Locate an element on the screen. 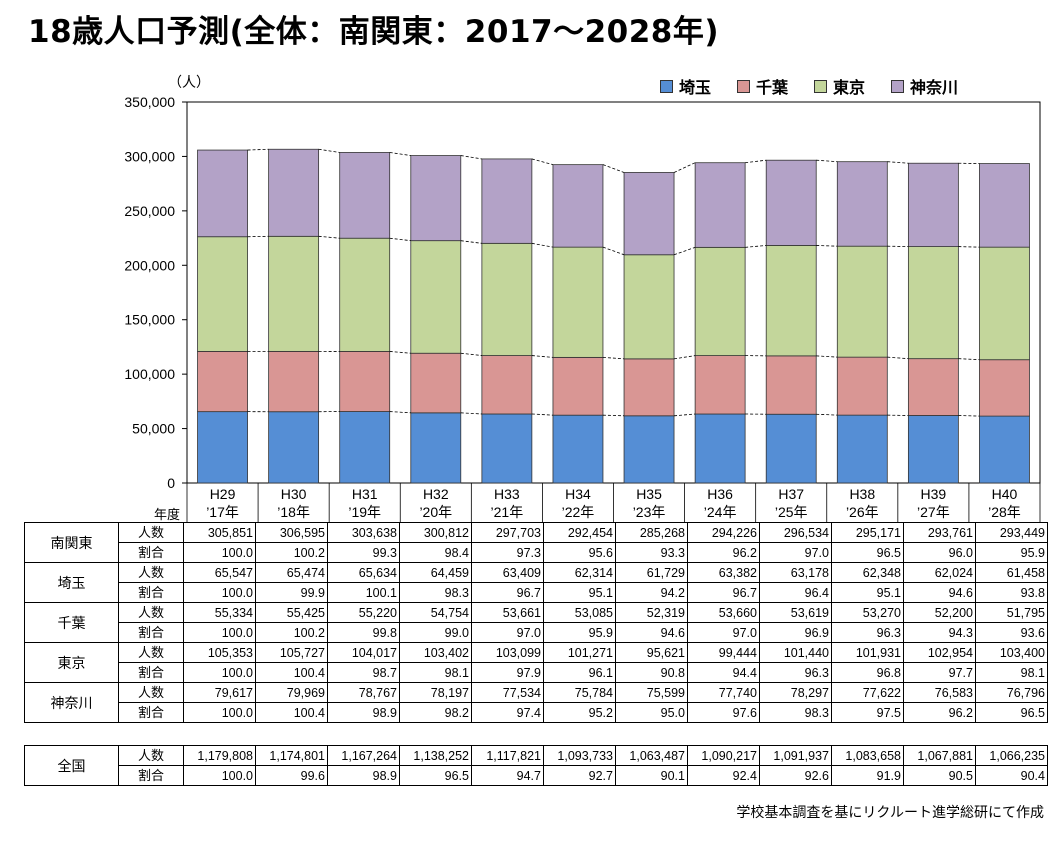  value-cell: 62,024 is located at coordinates (939, 572).